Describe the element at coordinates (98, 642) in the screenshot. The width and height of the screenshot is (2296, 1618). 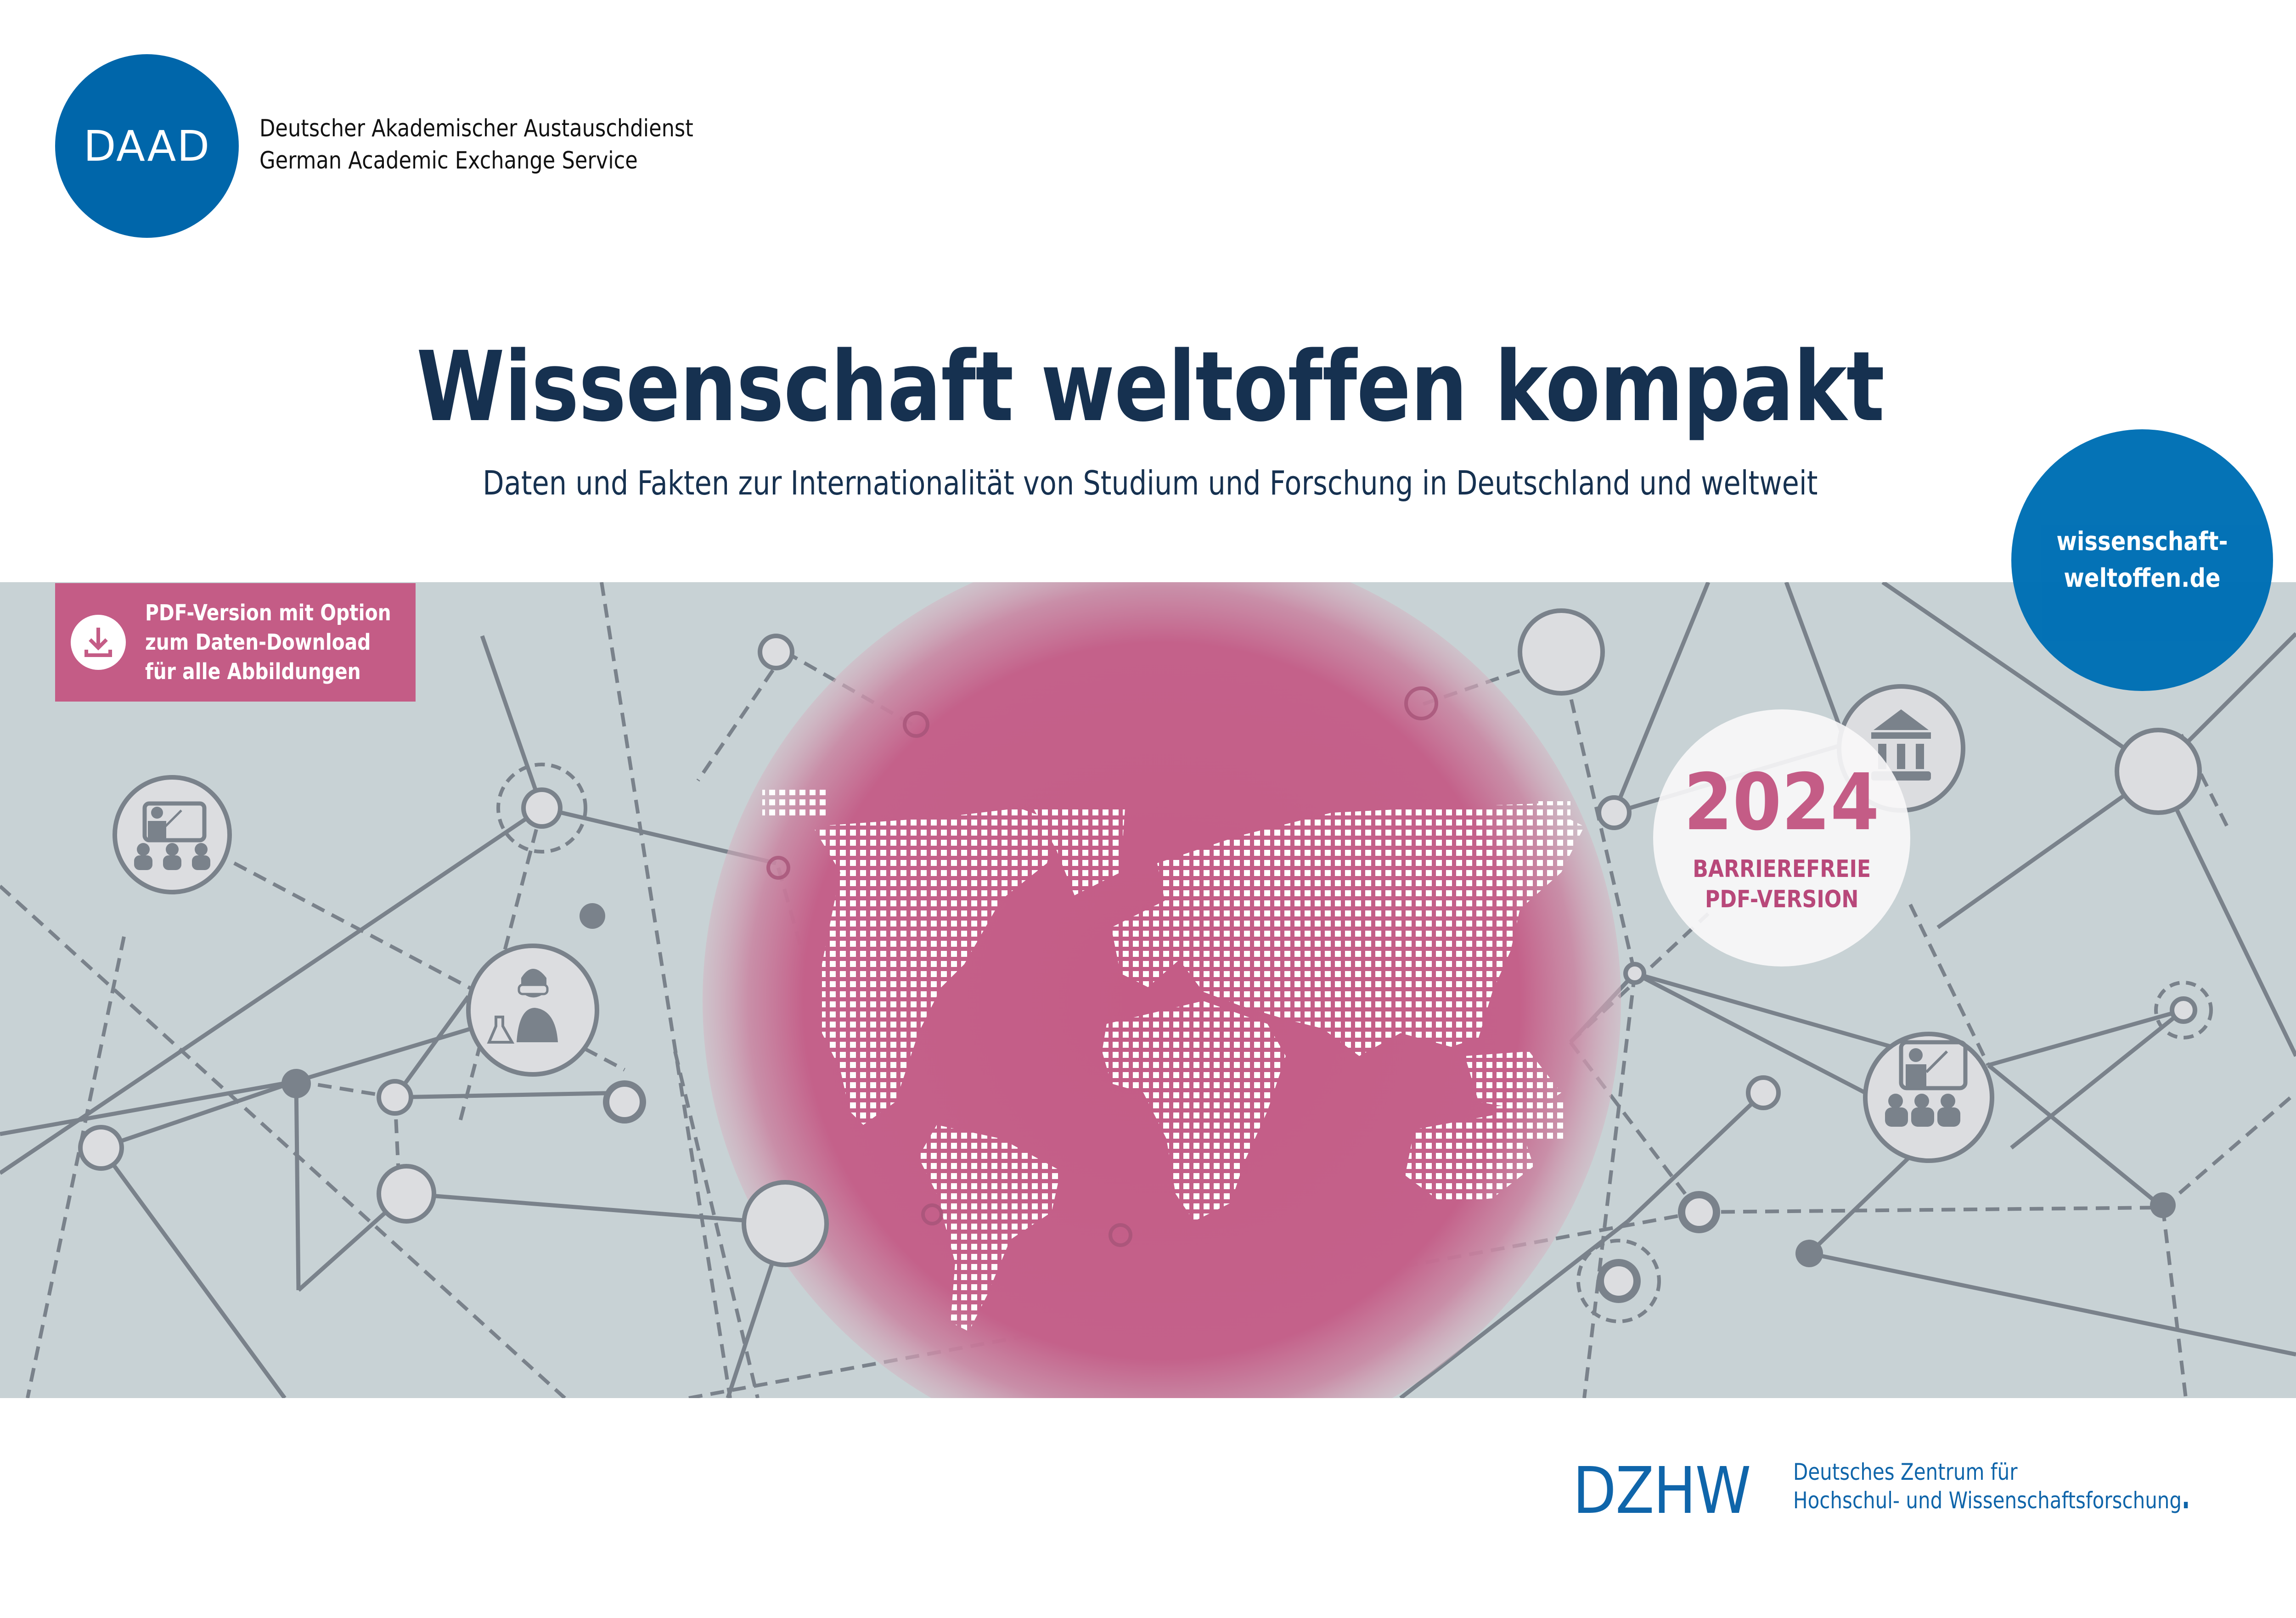
I see `download-icon` at that location.